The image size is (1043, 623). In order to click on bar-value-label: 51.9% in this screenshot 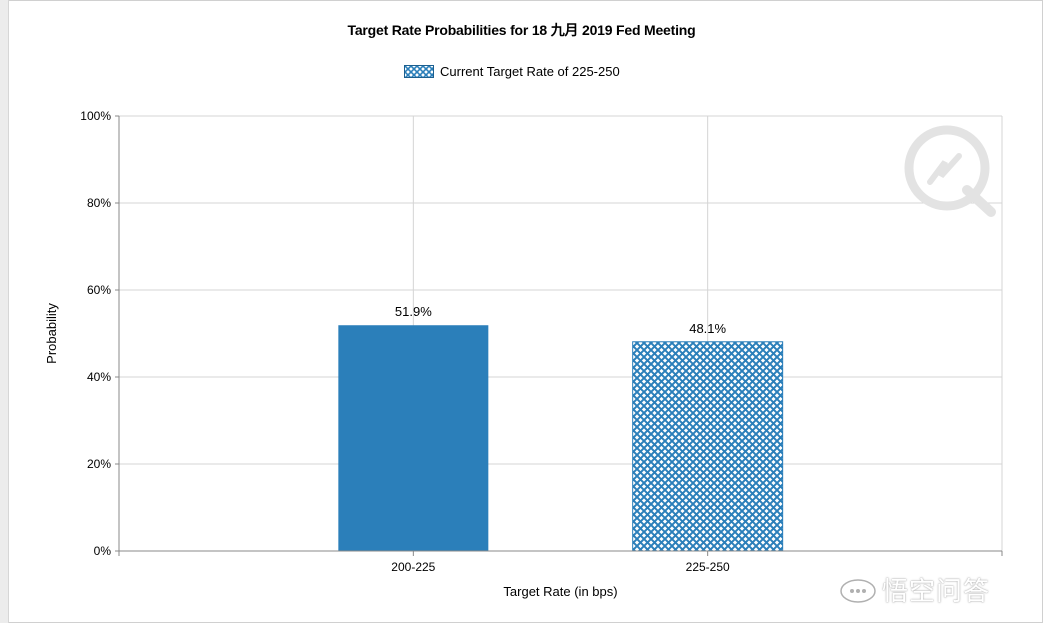, I will do `click(413, 311)`.